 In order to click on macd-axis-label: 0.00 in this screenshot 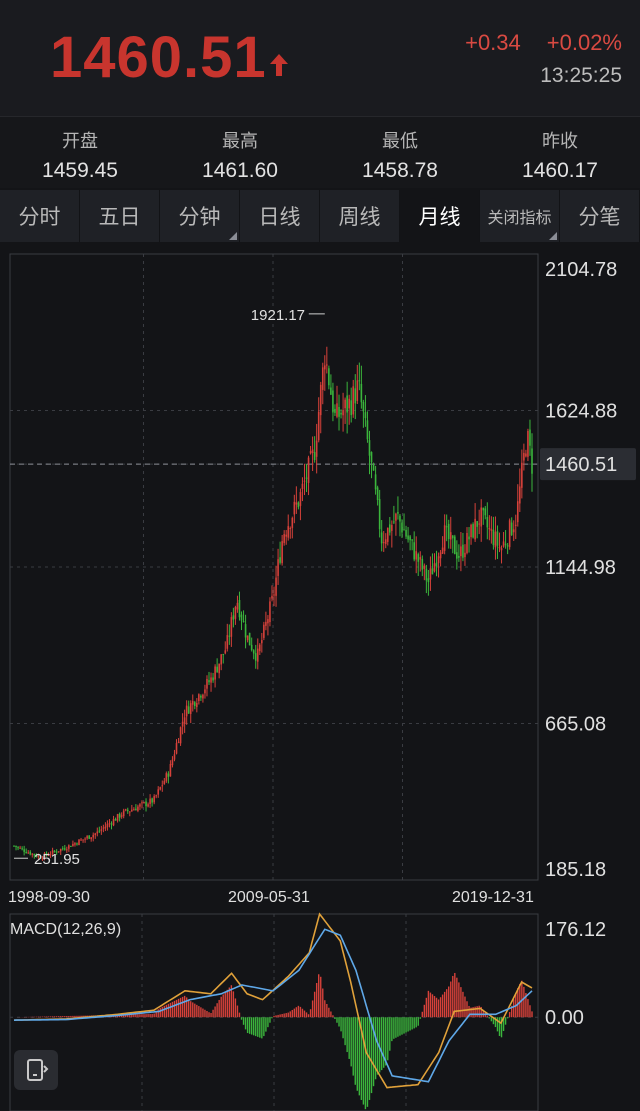, I will do `click(564, 1018)`.